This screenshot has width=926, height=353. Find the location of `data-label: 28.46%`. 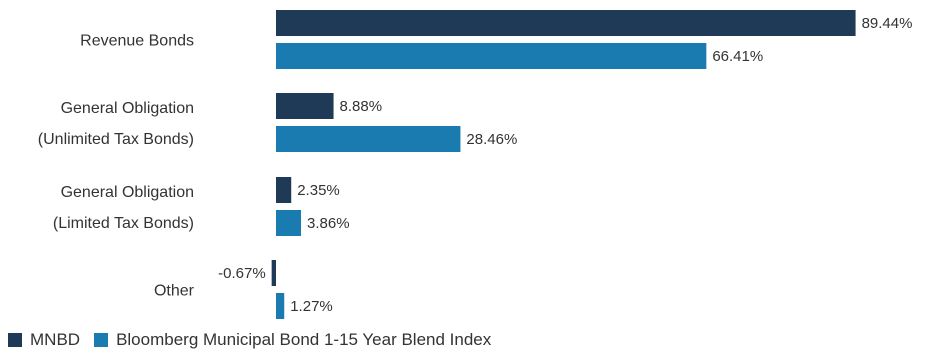

data-label: 28.46% is located at coordinates (491, 139).